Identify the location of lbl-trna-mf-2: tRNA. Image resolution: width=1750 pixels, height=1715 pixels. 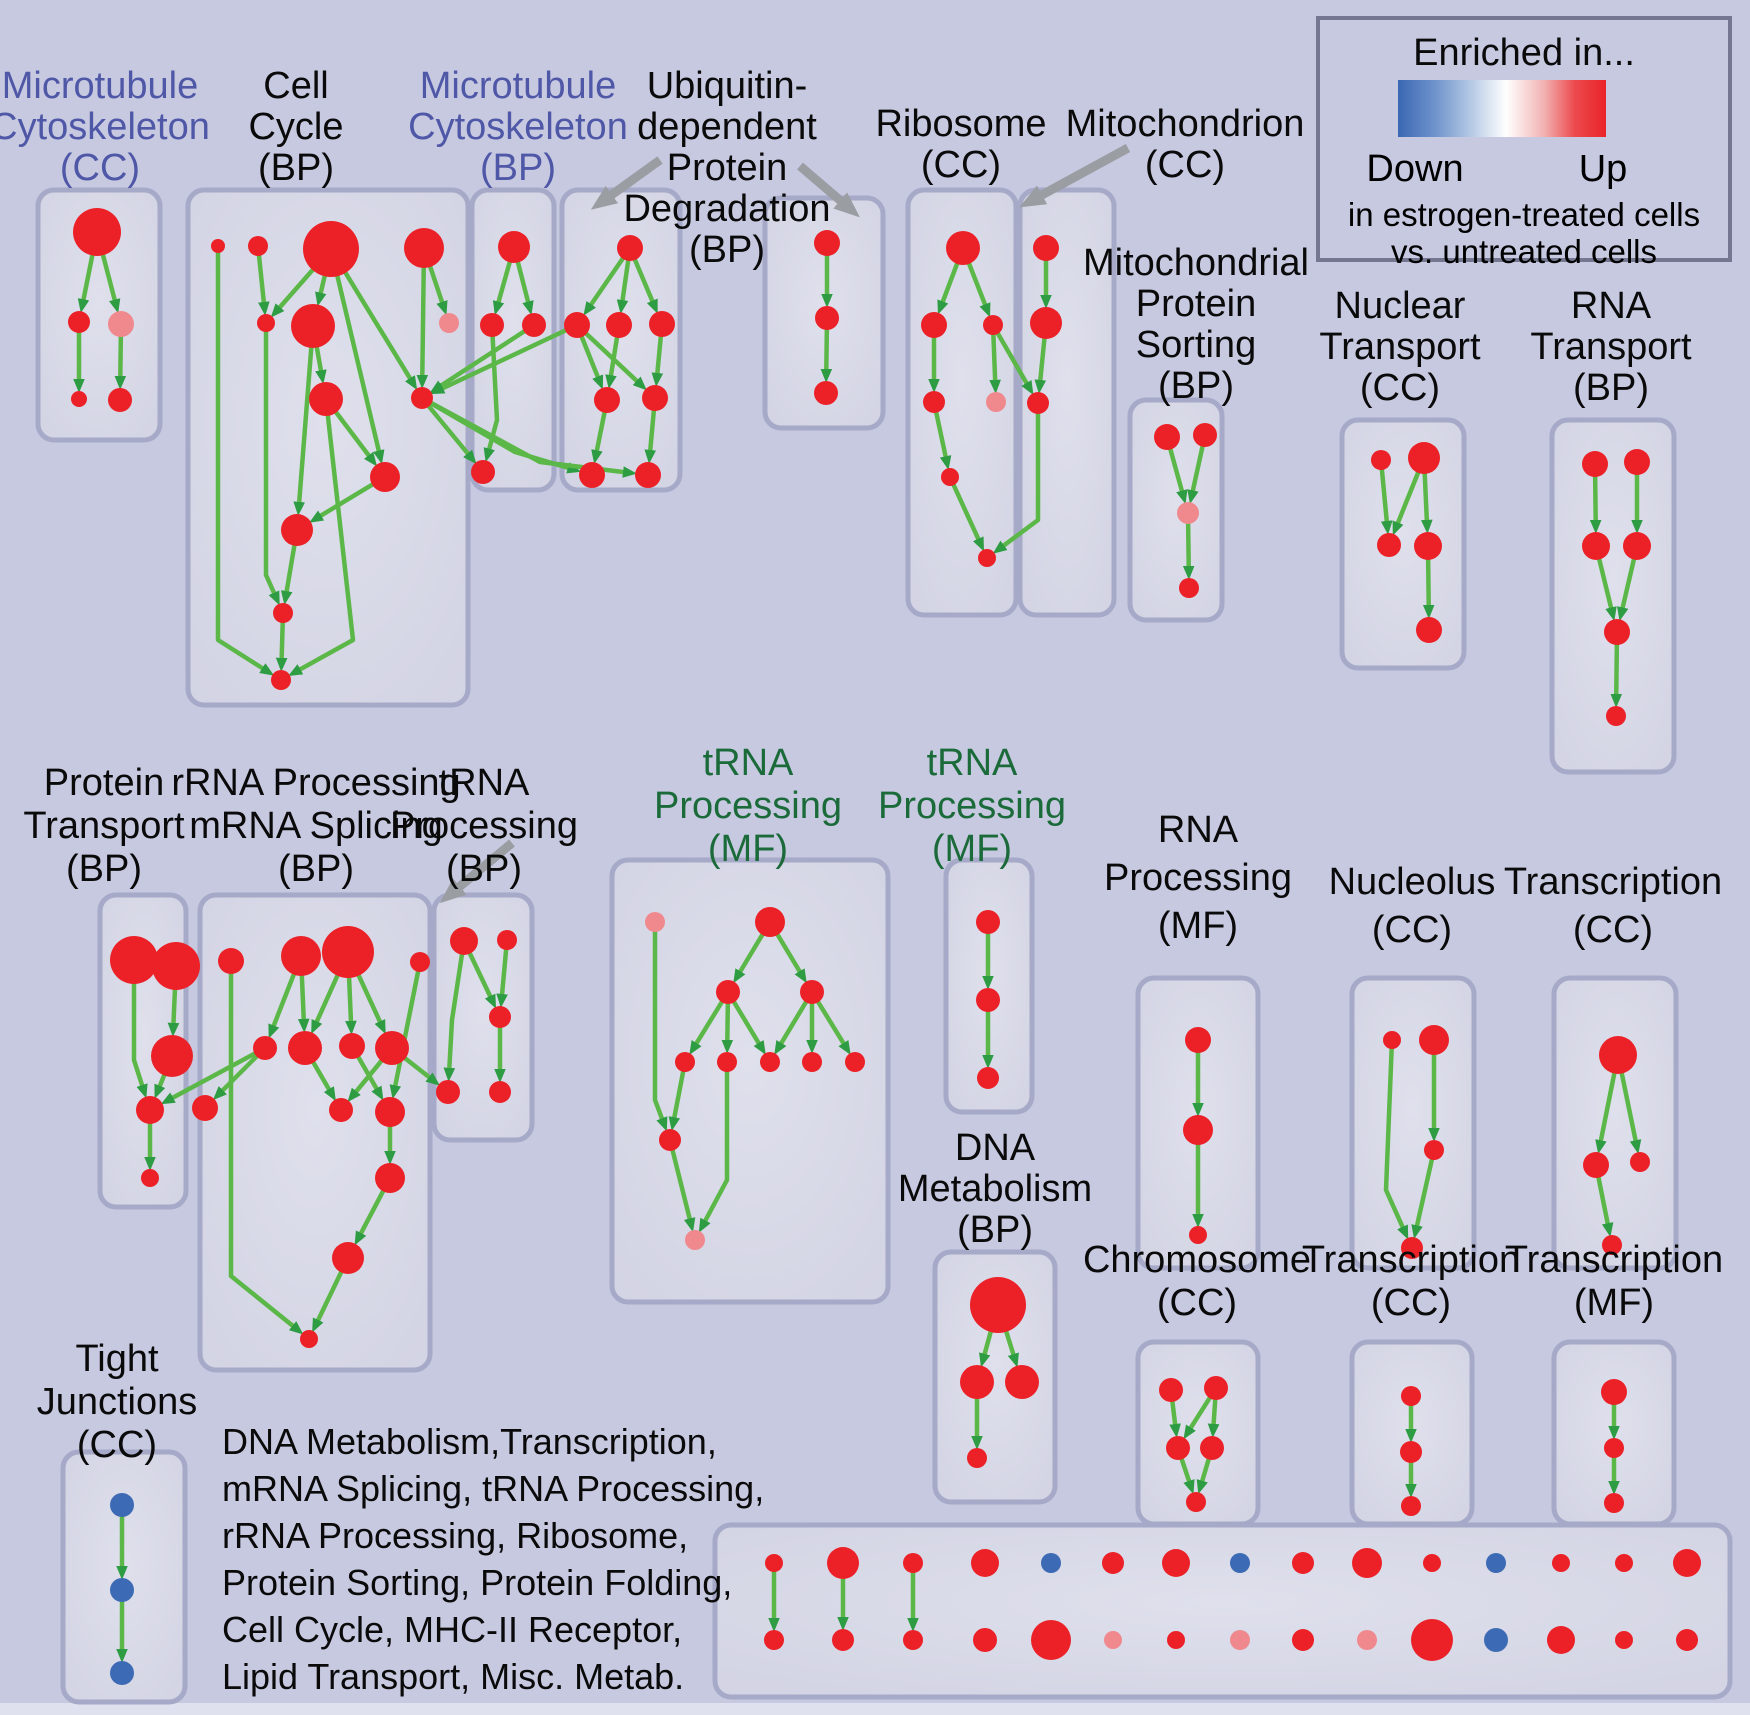
(972, 763).